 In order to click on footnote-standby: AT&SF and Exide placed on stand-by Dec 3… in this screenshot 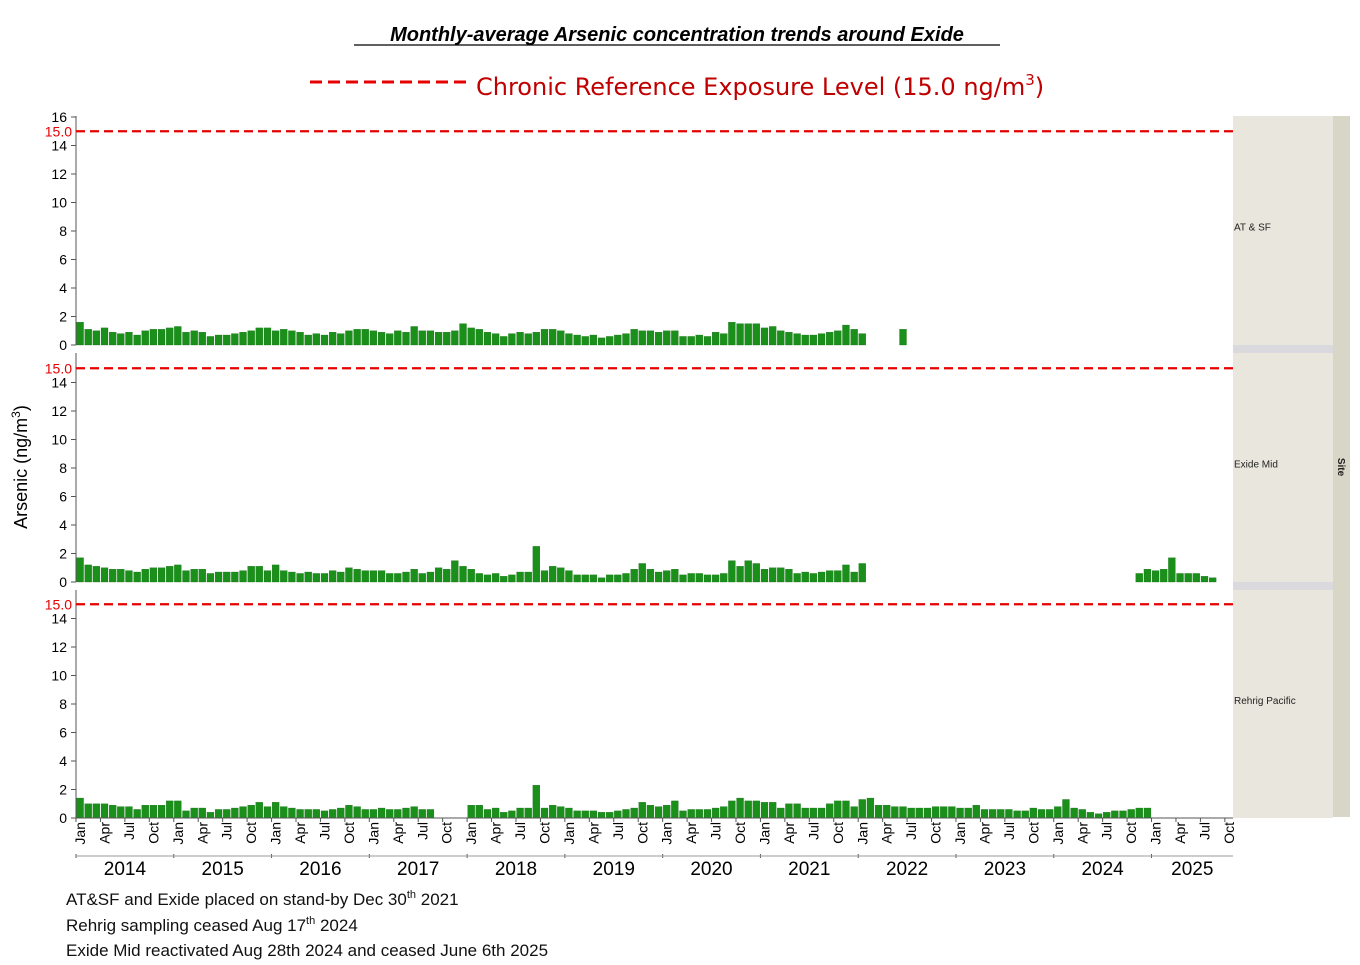, I will do `click(262, 899)`.